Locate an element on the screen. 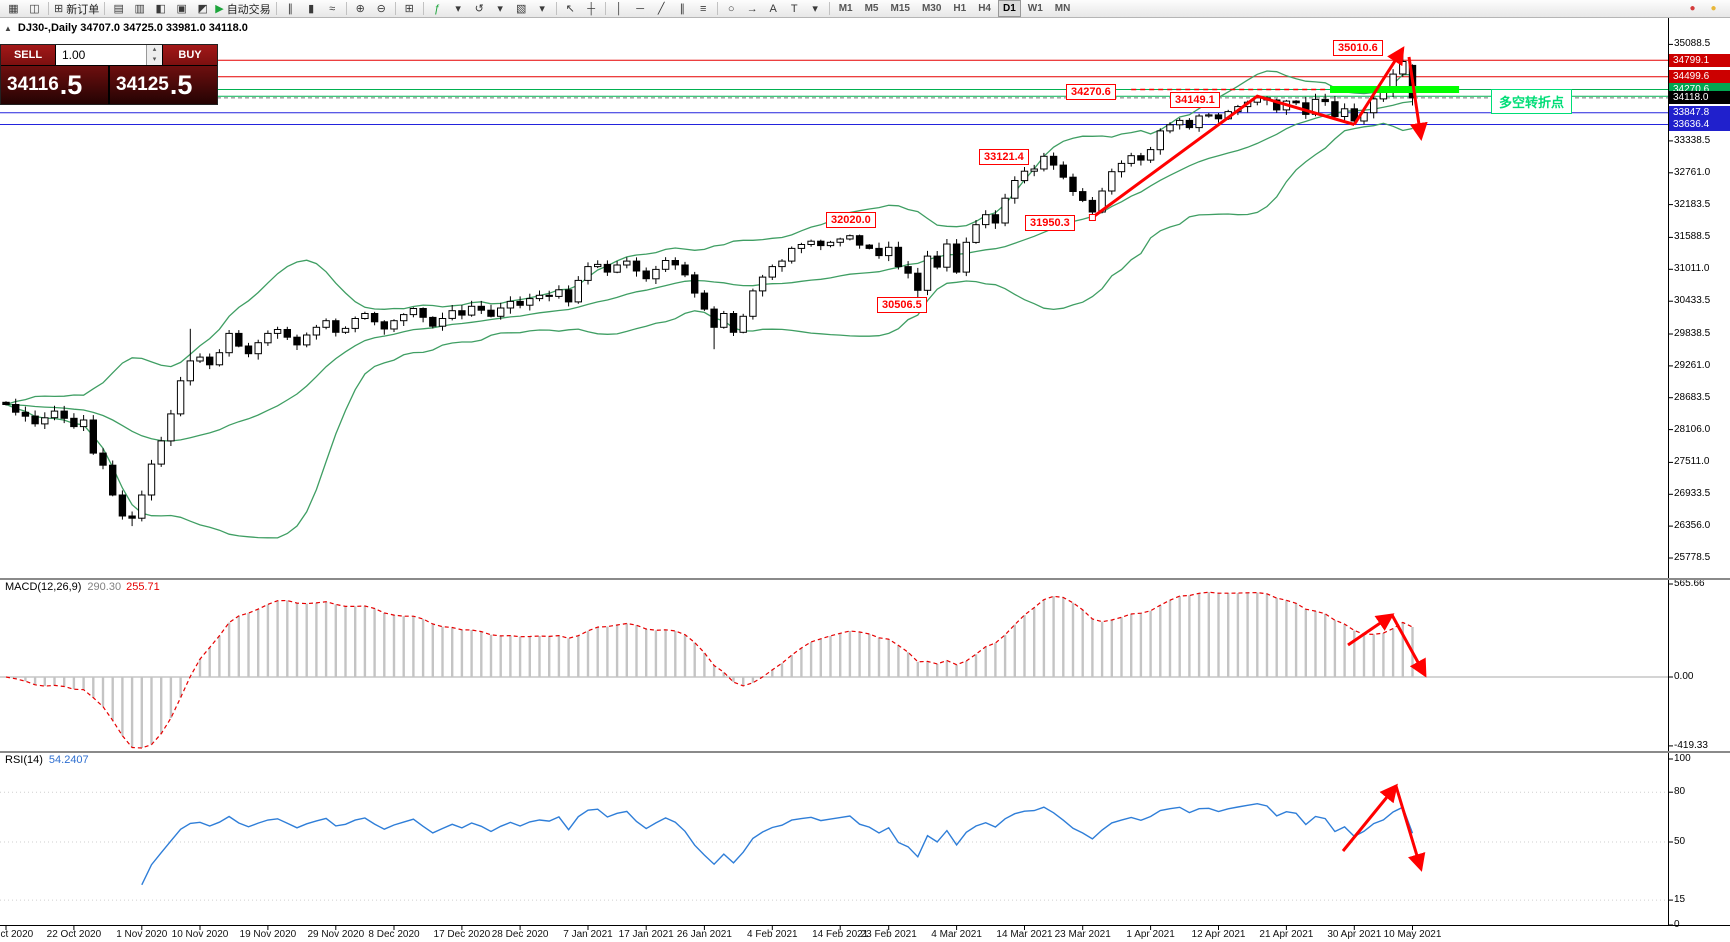  data-window-icon: ▥ is located at coordinates (139, 9).